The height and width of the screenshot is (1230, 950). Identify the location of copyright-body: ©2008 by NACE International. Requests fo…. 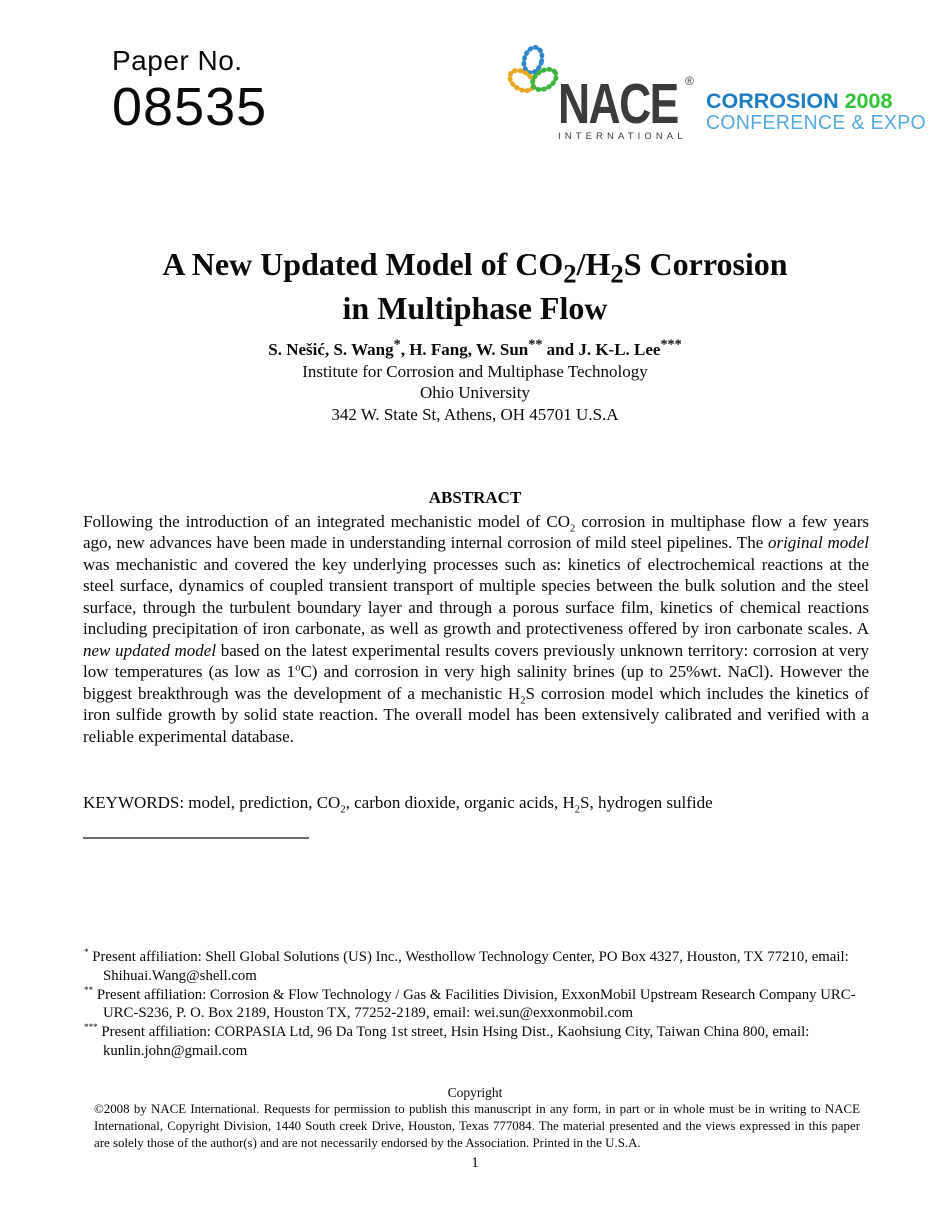
(477, 1126).